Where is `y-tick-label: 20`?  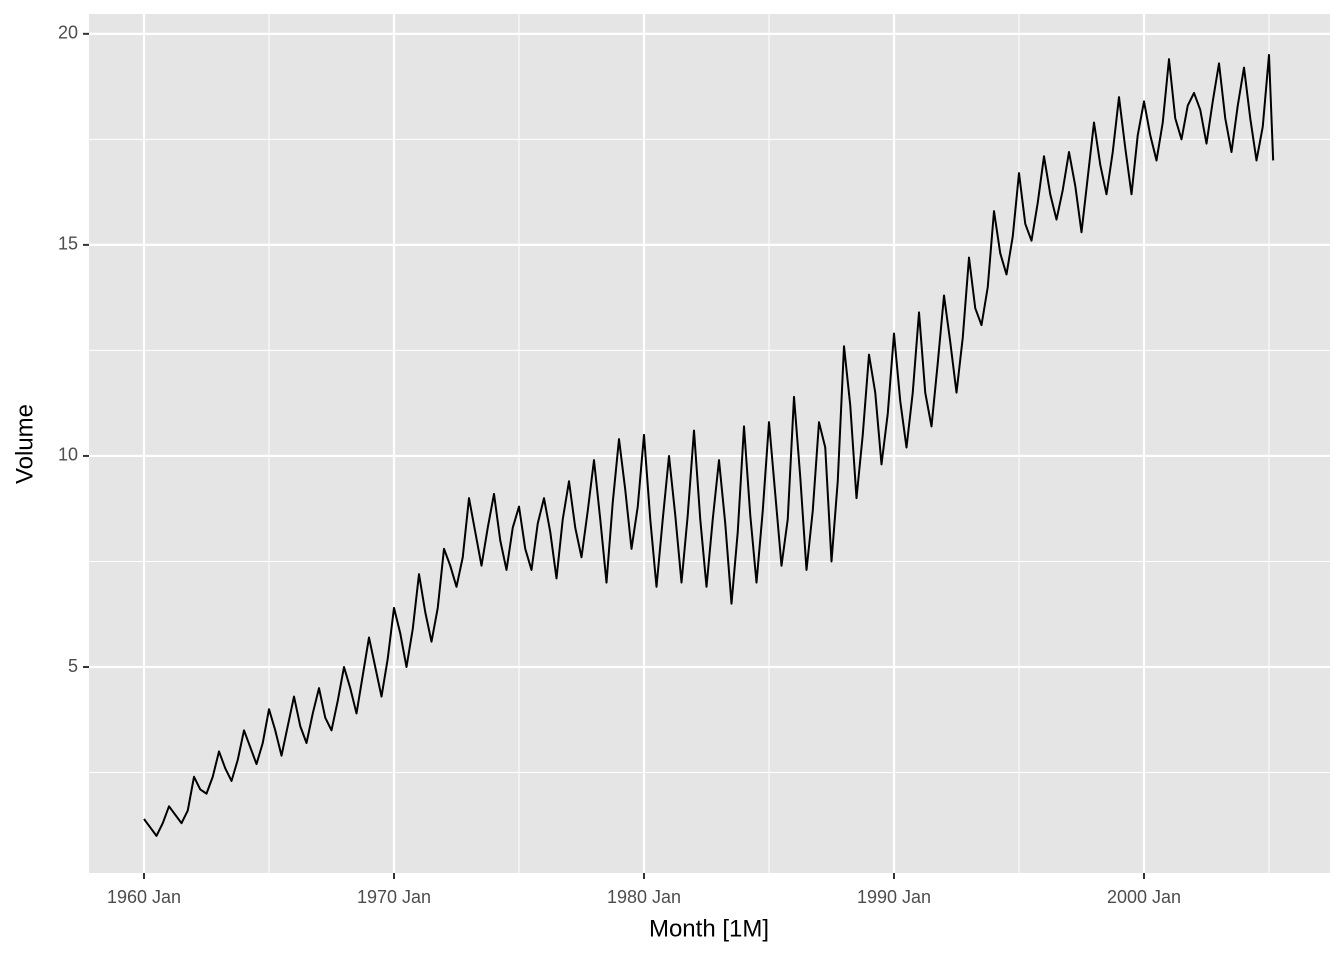 y-tick-label: 20 is located at coordinates (68, 33).